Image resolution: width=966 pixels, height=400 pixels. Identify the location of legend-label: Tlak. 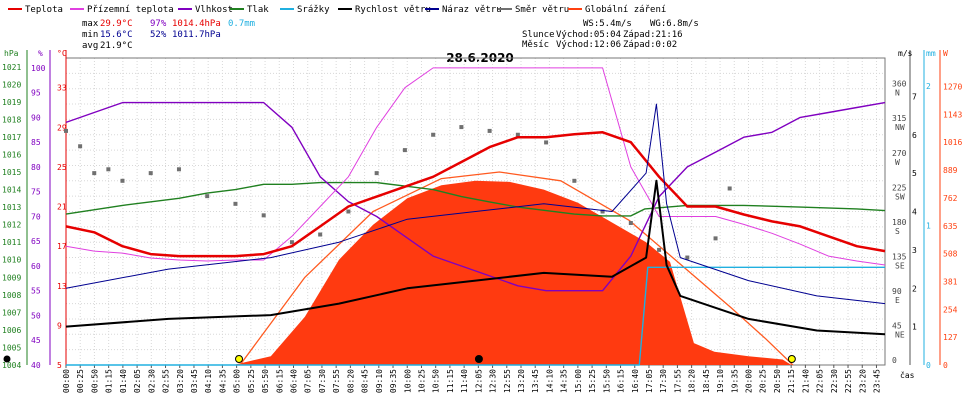
(258, 10).